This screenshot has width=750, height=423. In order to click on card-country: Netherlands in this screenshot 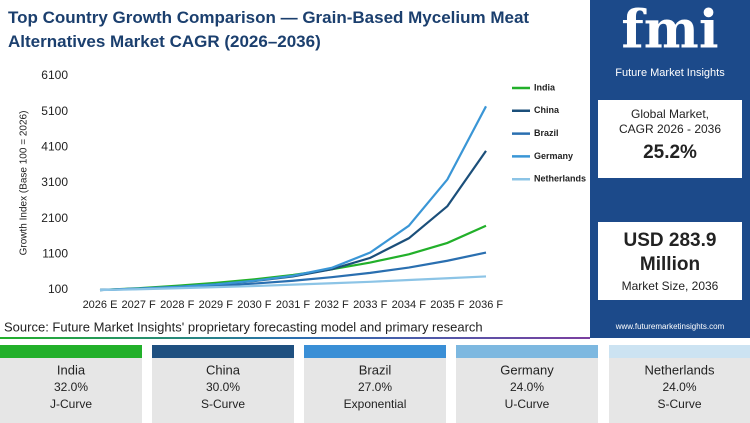, I will do `click(679, 369)`.